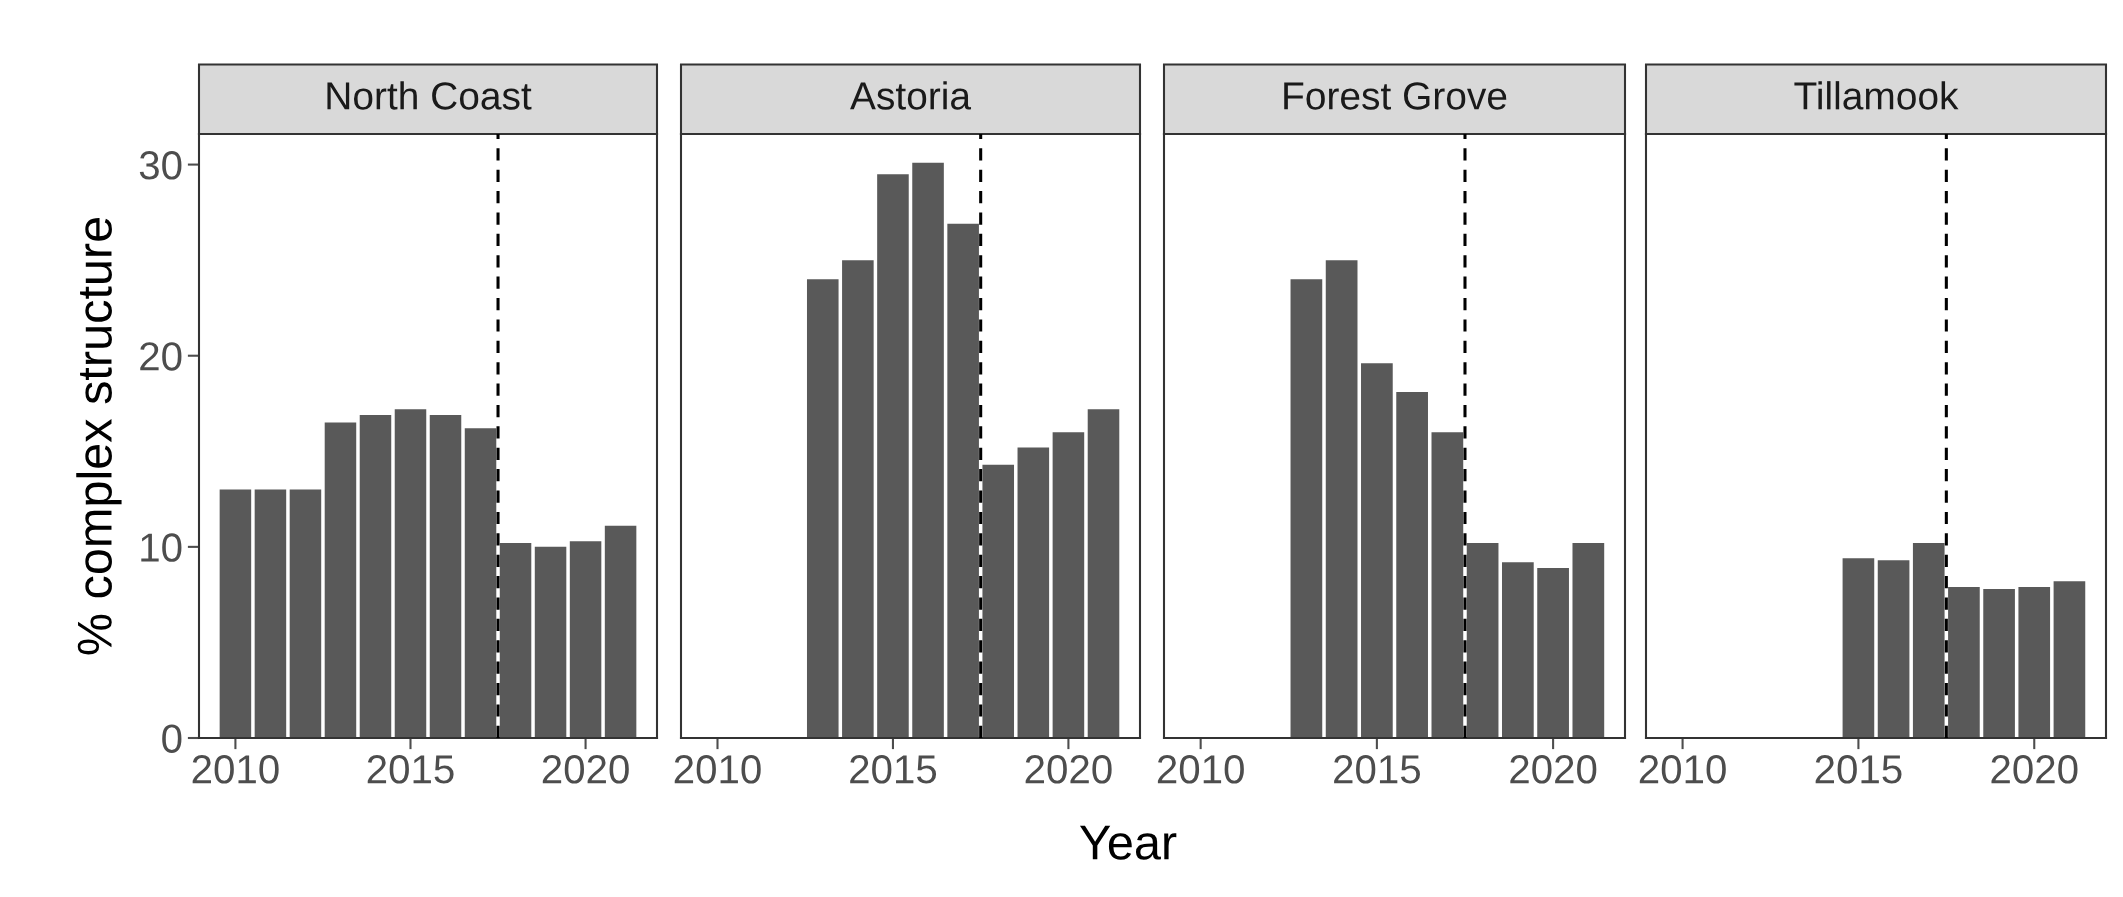  What do you see at coordinates (99, 436) in the screenshot?
I see `y-axis-title: % complex structure` at bounding box center [99, 436].